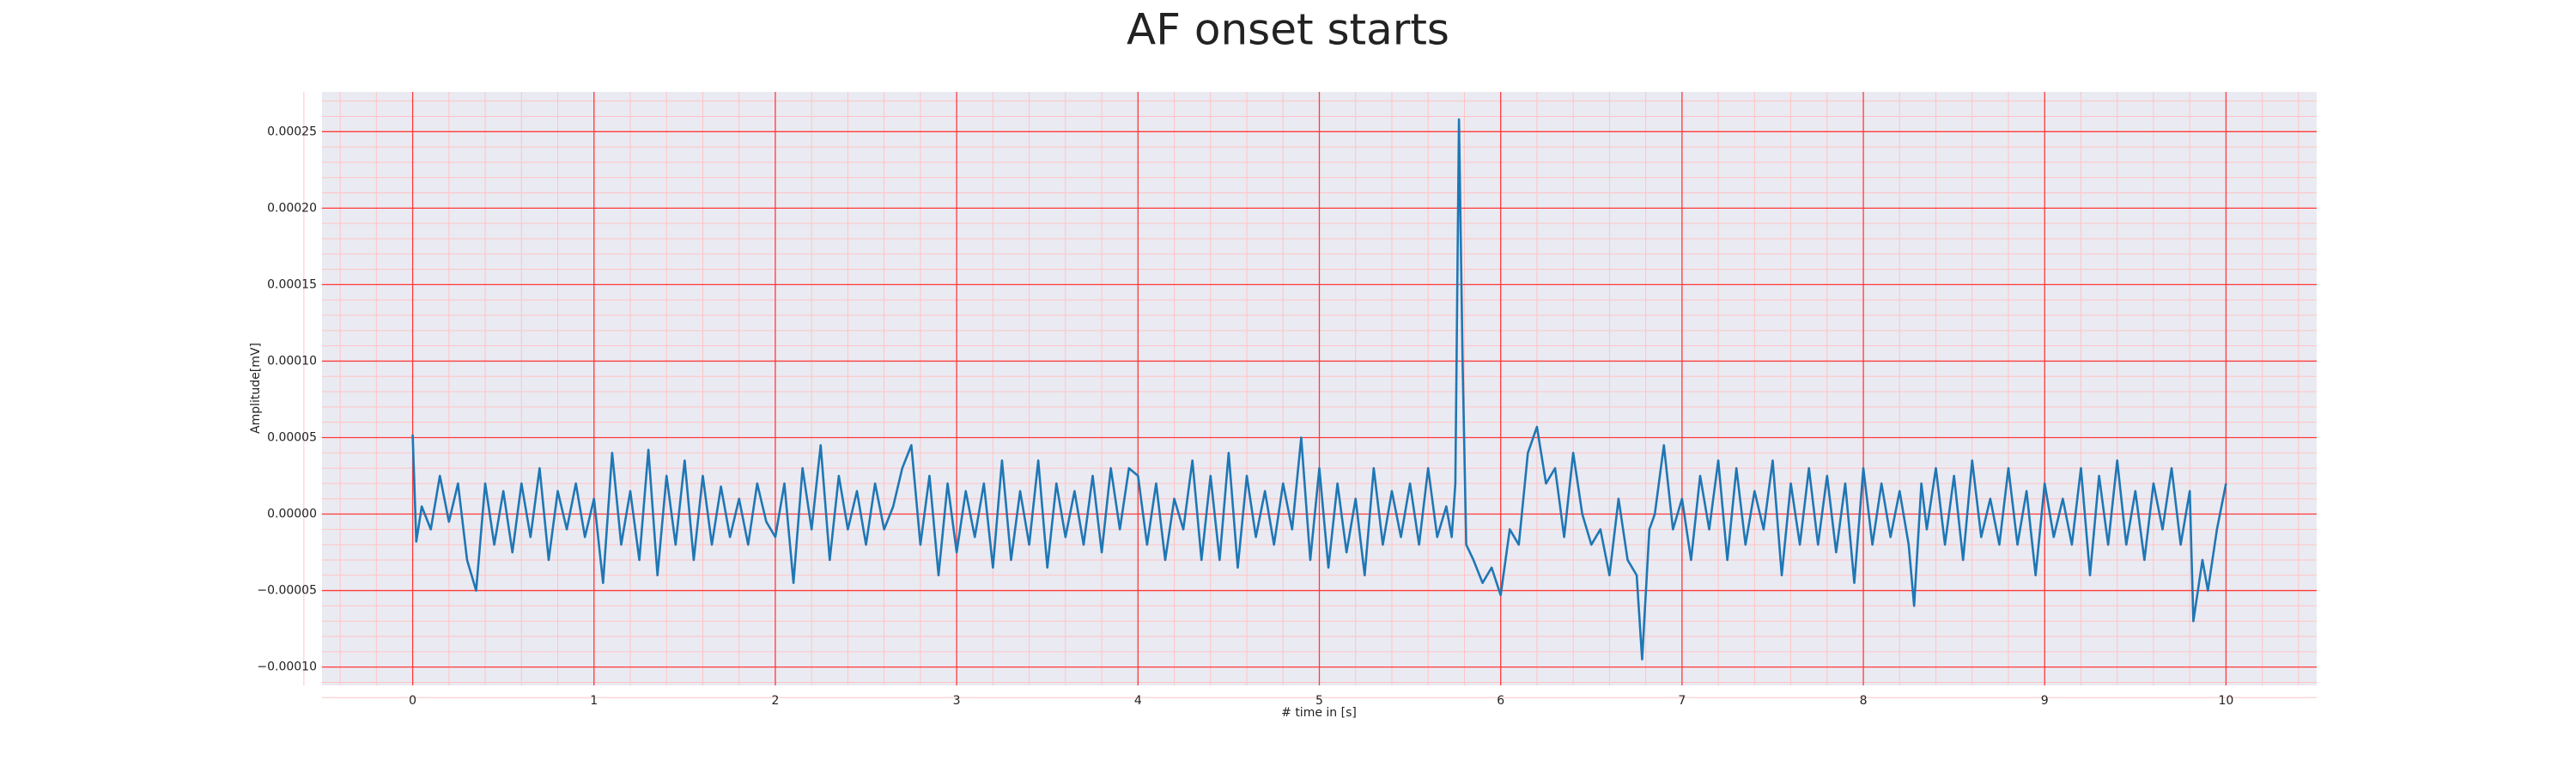  I want to click on y-tick-label: 0.00025, so click(292, 131).